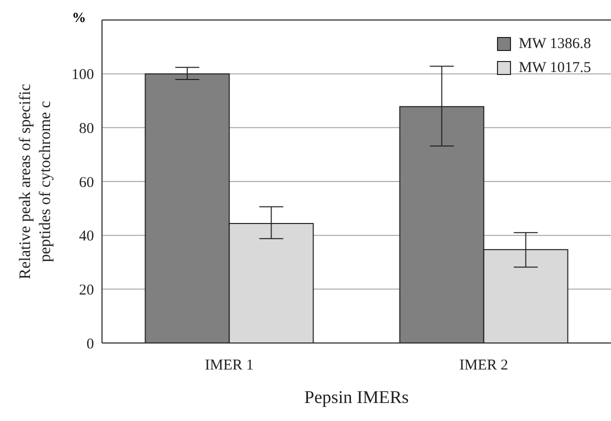  Describe the element at coordinates (86, 236) in the screenshot. I see `y-tick-label: 40` at that location.